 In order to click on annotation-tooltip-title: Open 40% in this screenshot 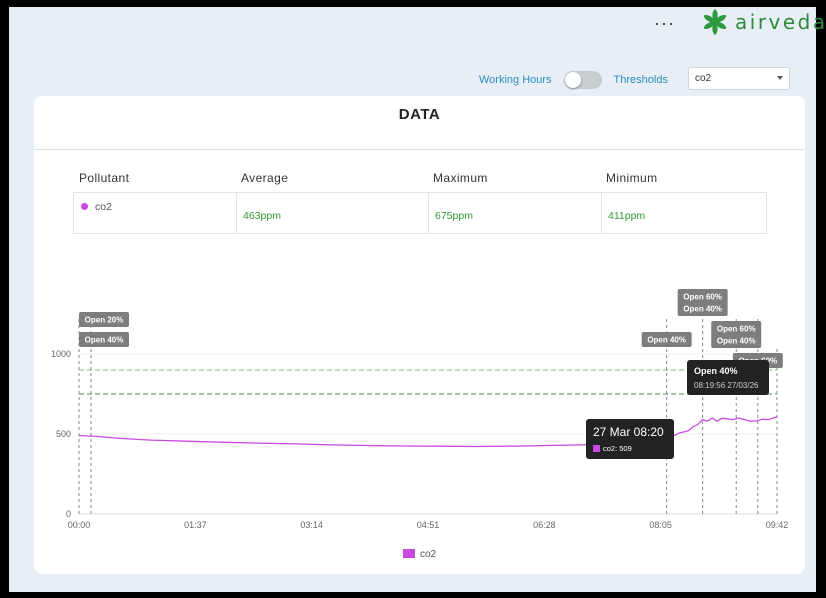, I will do `click(716, 371)`.